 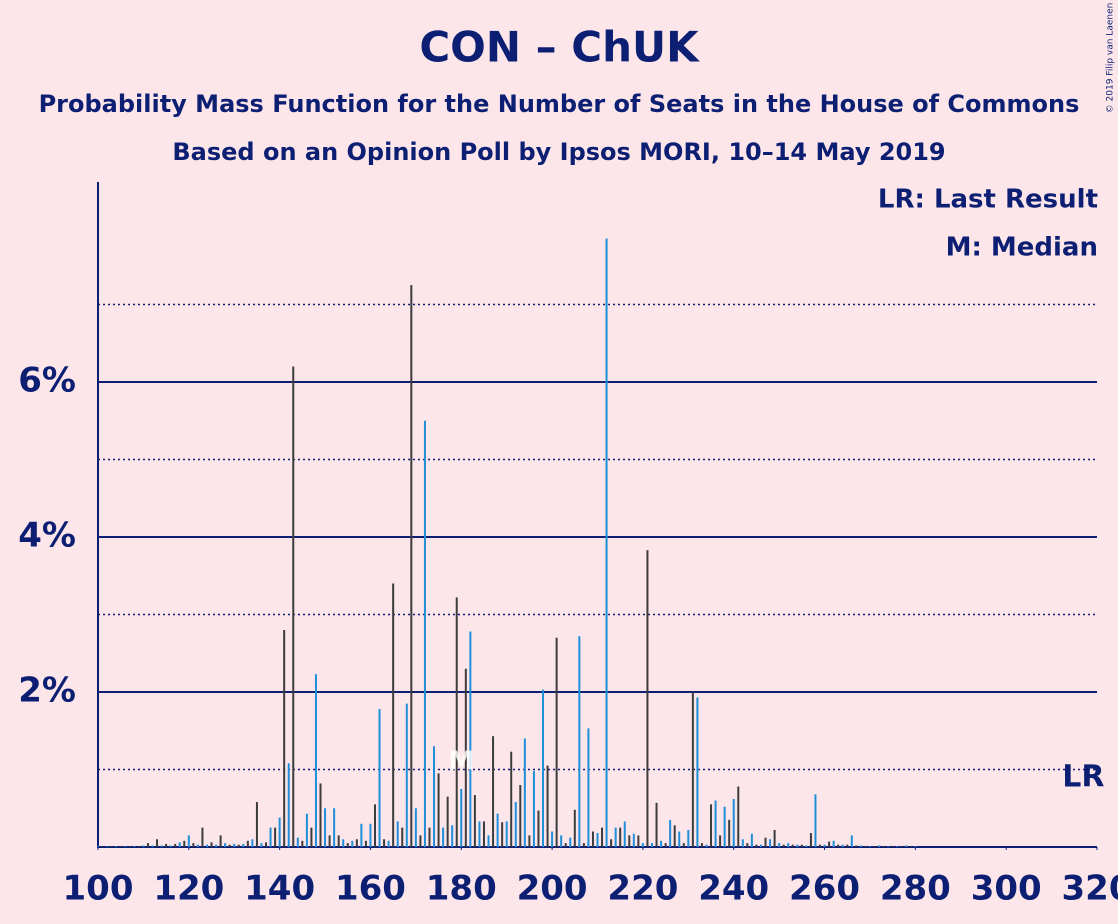 I want to click on chart-title: CON – ChUK, so click(x=559, y=47).